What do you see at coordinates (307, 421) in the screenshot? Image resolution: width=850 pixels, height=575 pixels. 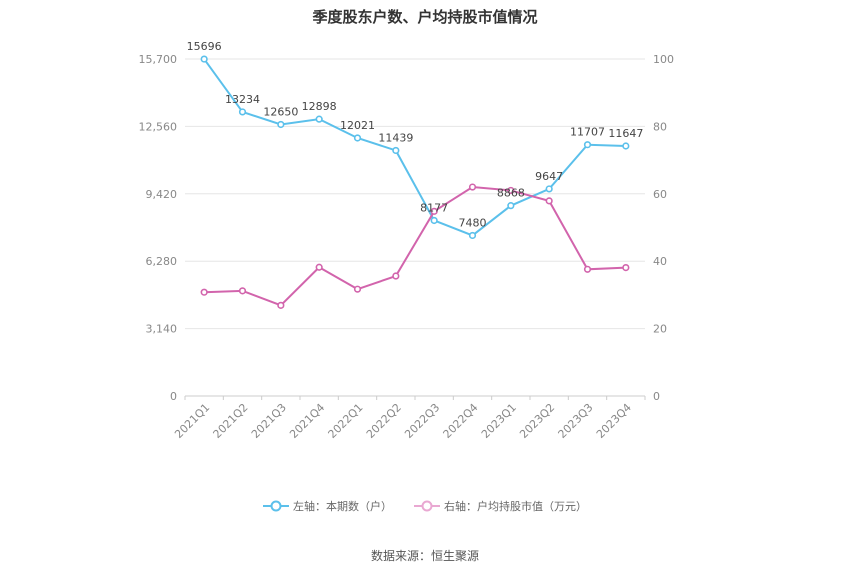 I see `x-axis-tick-label: 2021Q4` at bounding box center [307, 421].